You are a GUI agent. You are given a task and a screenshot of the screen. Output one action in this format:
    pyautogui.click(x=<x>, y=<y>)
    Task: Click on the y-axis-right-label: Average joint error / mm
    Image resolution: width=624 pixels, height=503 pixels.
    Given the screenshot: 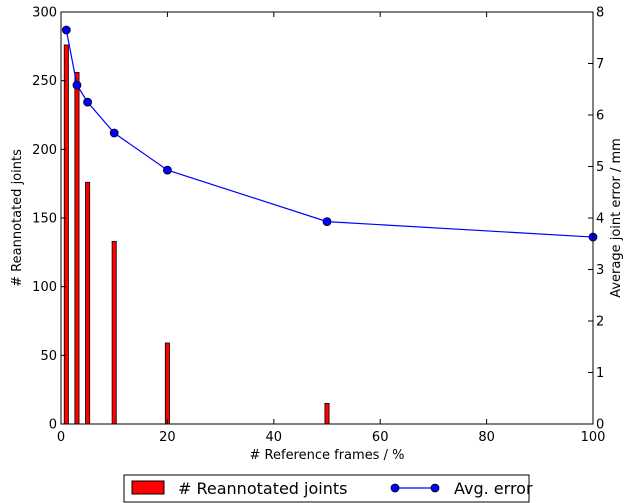 What is the action you would take?
    pyautogui.click(x=616, y=218)
    